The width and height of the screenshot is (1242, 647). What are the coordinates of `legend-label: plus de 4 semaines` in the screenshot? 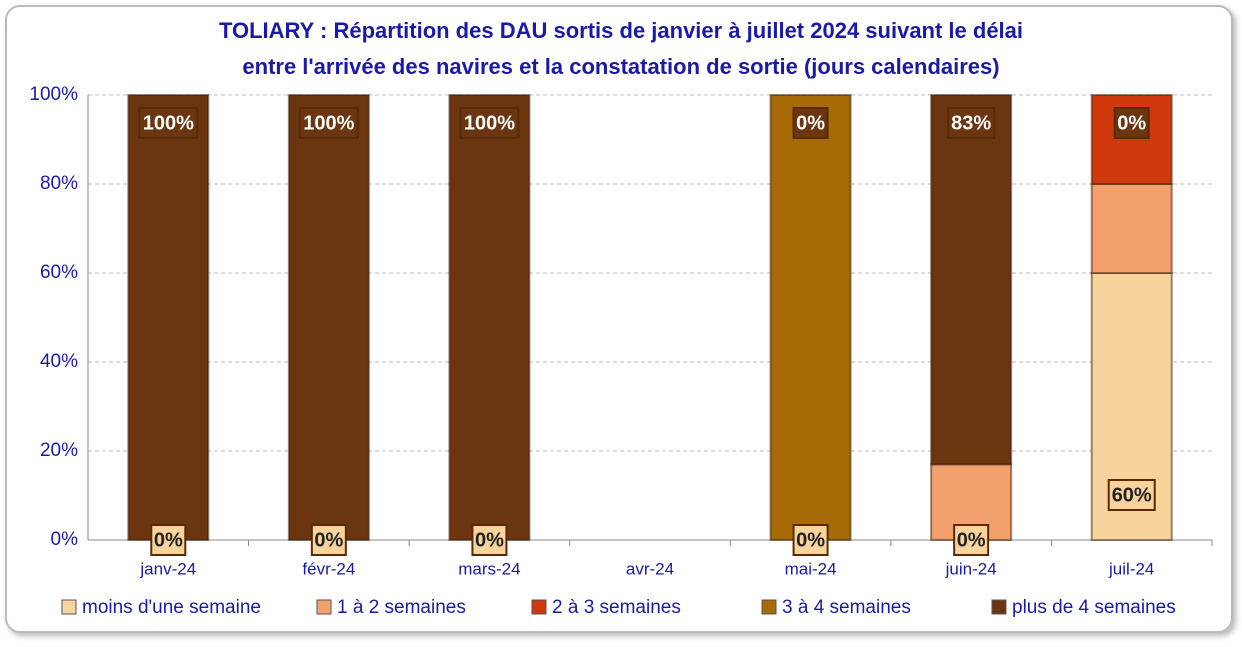 It's located at (1094, 607).